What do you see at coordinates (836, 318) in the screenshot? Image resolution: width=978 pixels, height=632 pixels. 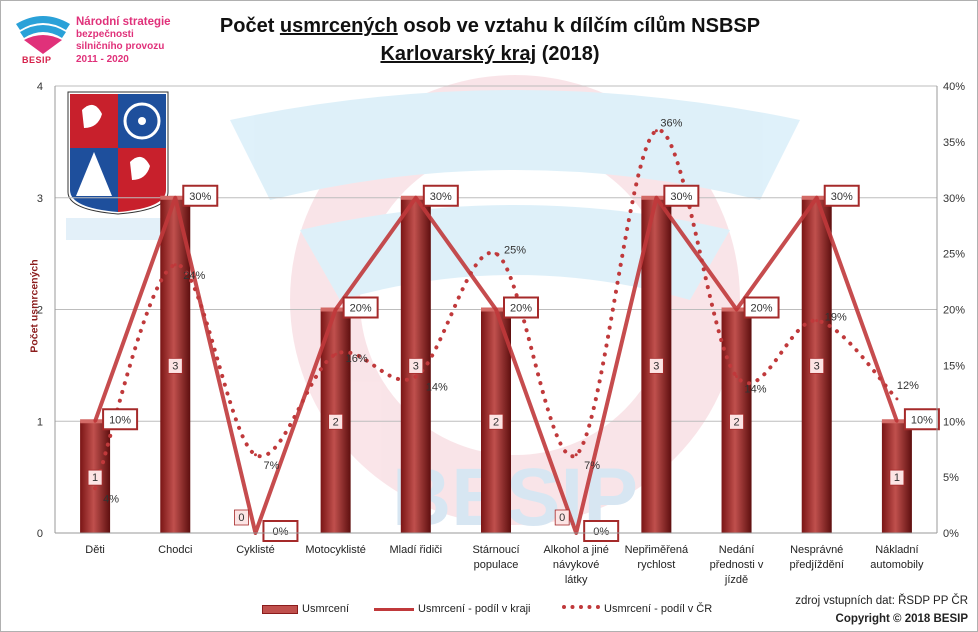 I see `cr-share-label: 19%` at bounding box center [836, 318].